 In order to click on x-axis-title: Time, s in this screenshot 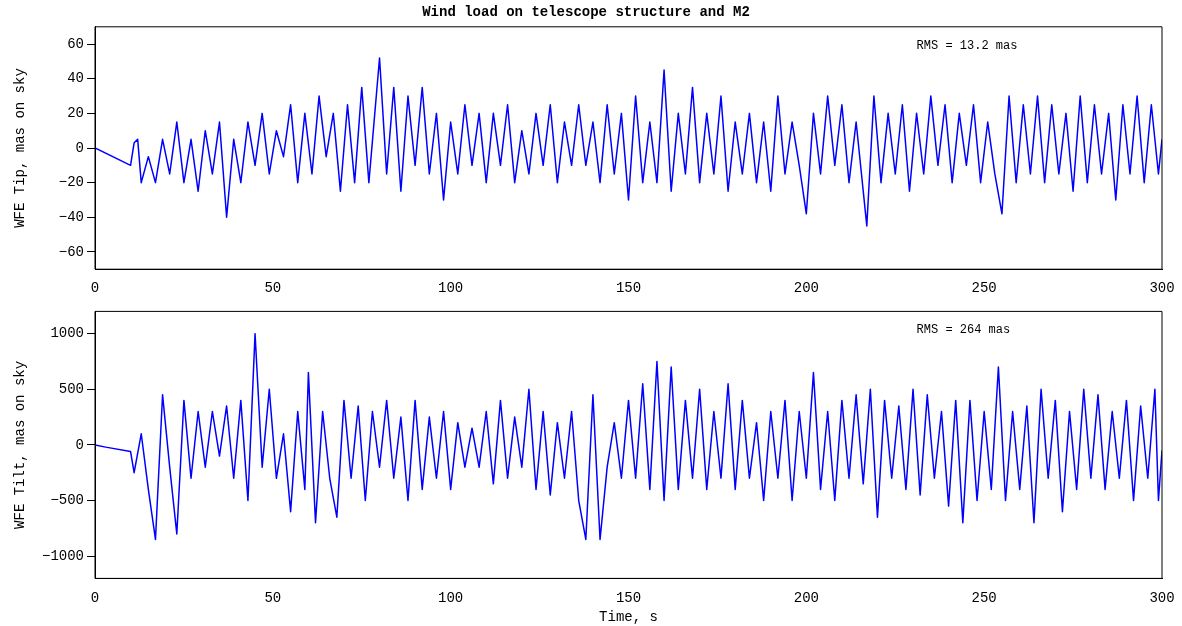, I will do `click(628, 617)`.